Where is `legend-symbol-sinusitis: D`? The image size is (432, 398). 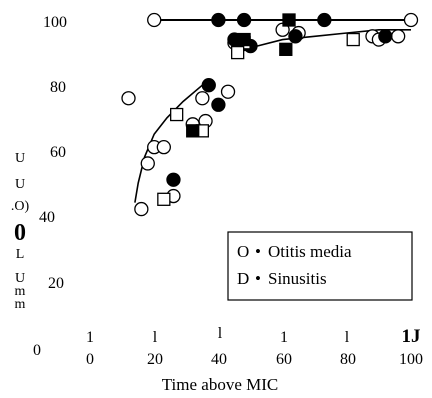 legend-symbol-sinusitis: D is located at coordinates (243, 278).